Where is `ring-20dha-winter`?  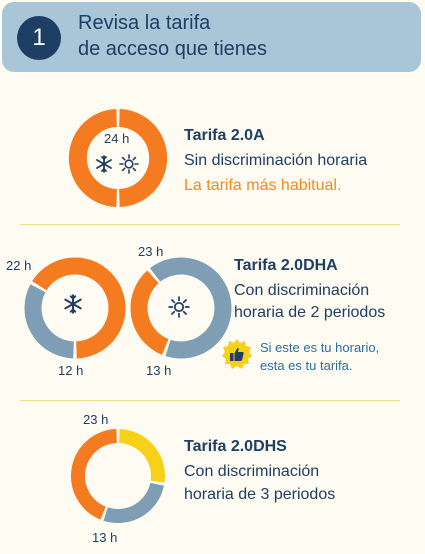 ring-20dha-winter is located at coordinates (75, 308).